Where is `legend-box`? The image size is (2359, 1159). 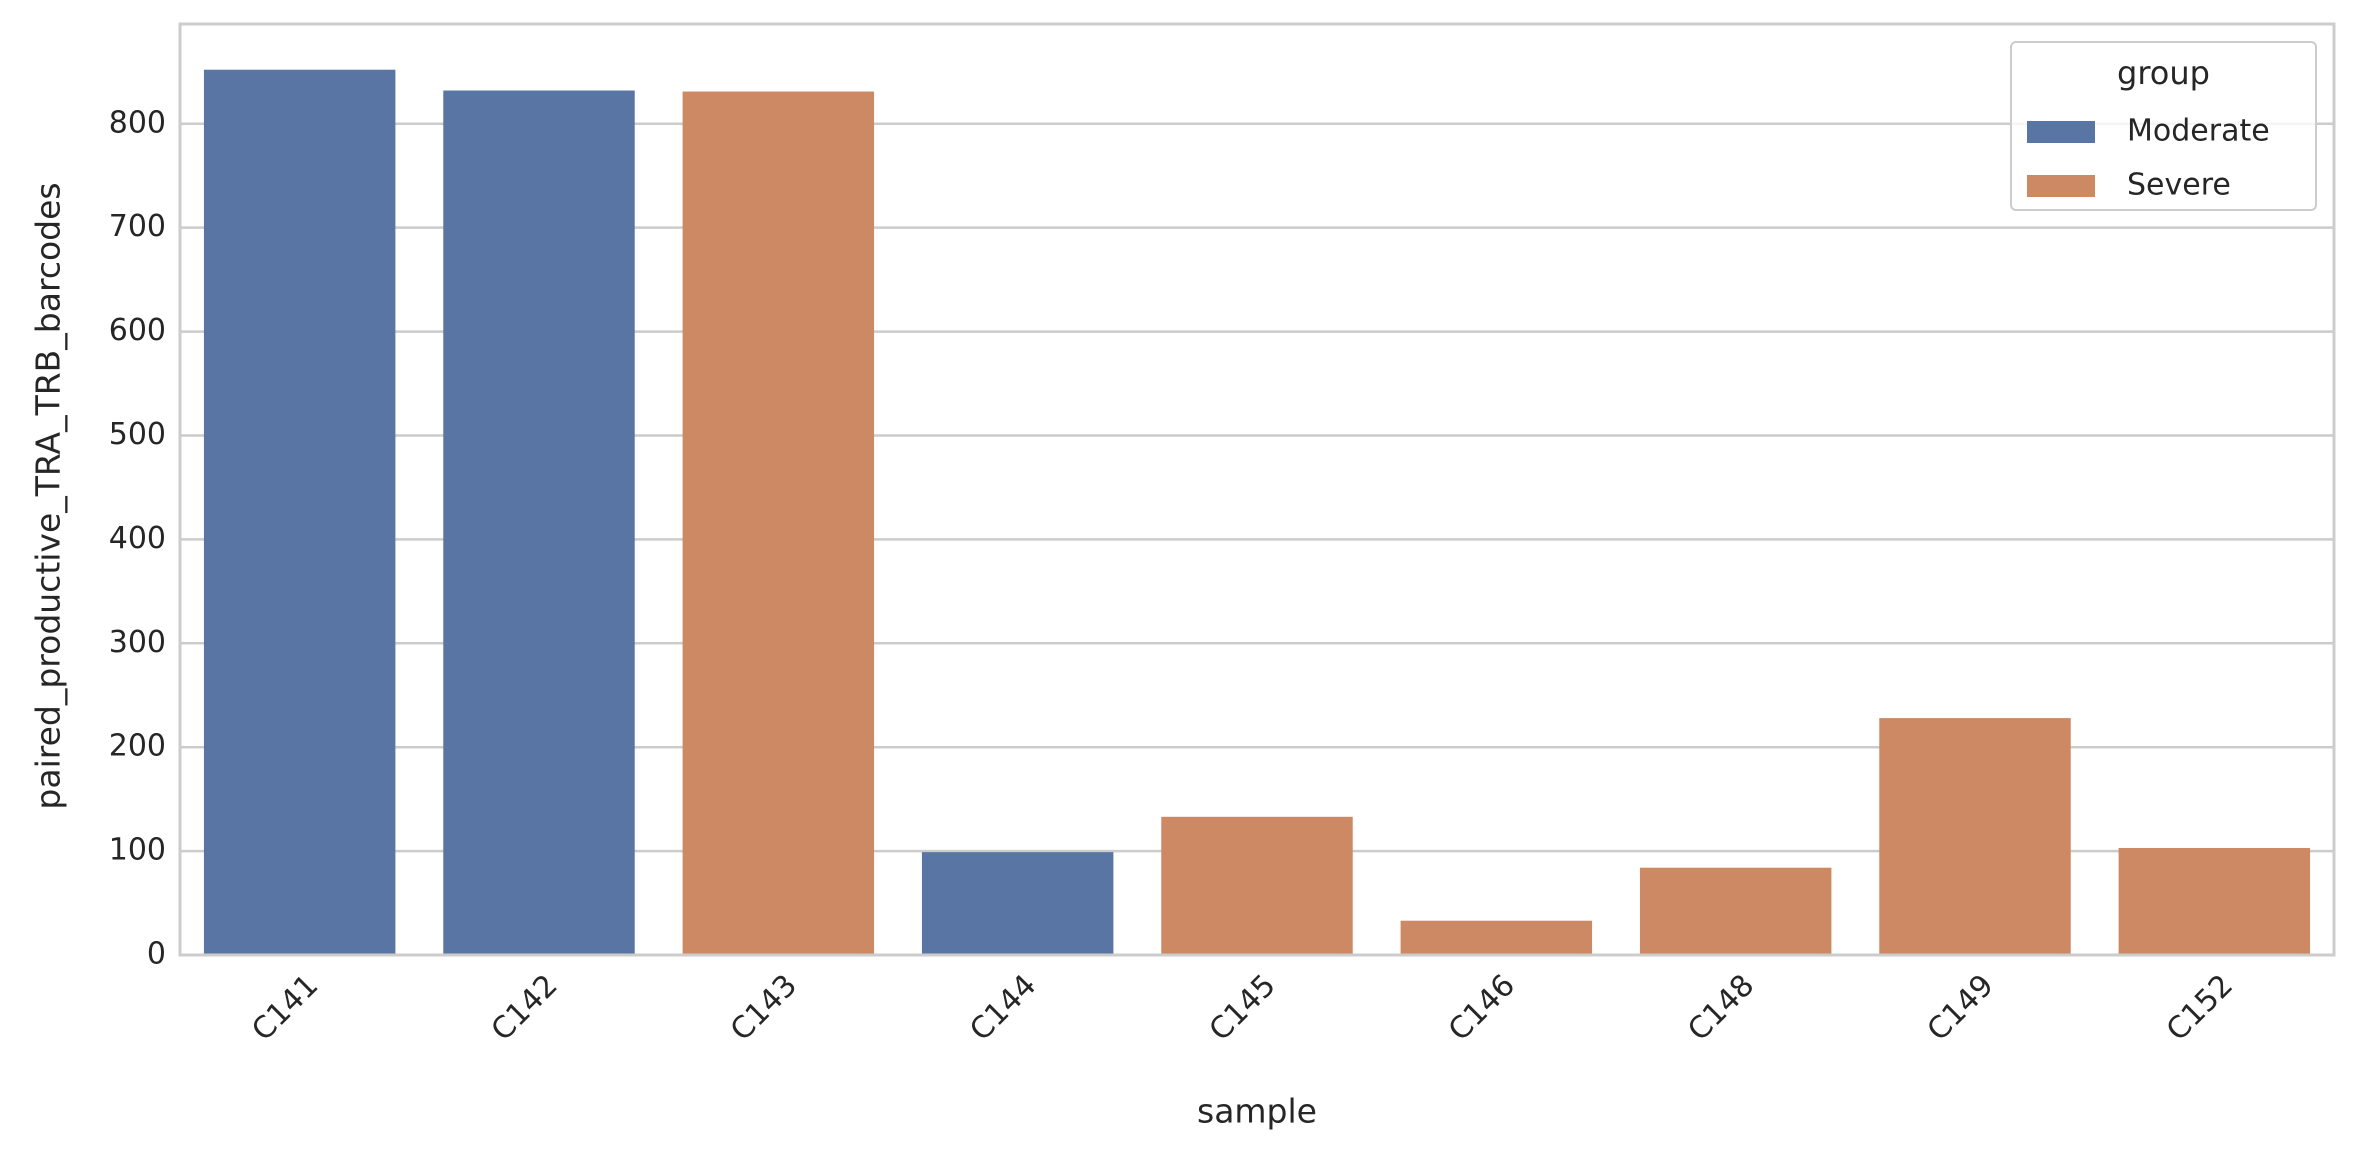
legend-box is located at coordinates (2163, 126).